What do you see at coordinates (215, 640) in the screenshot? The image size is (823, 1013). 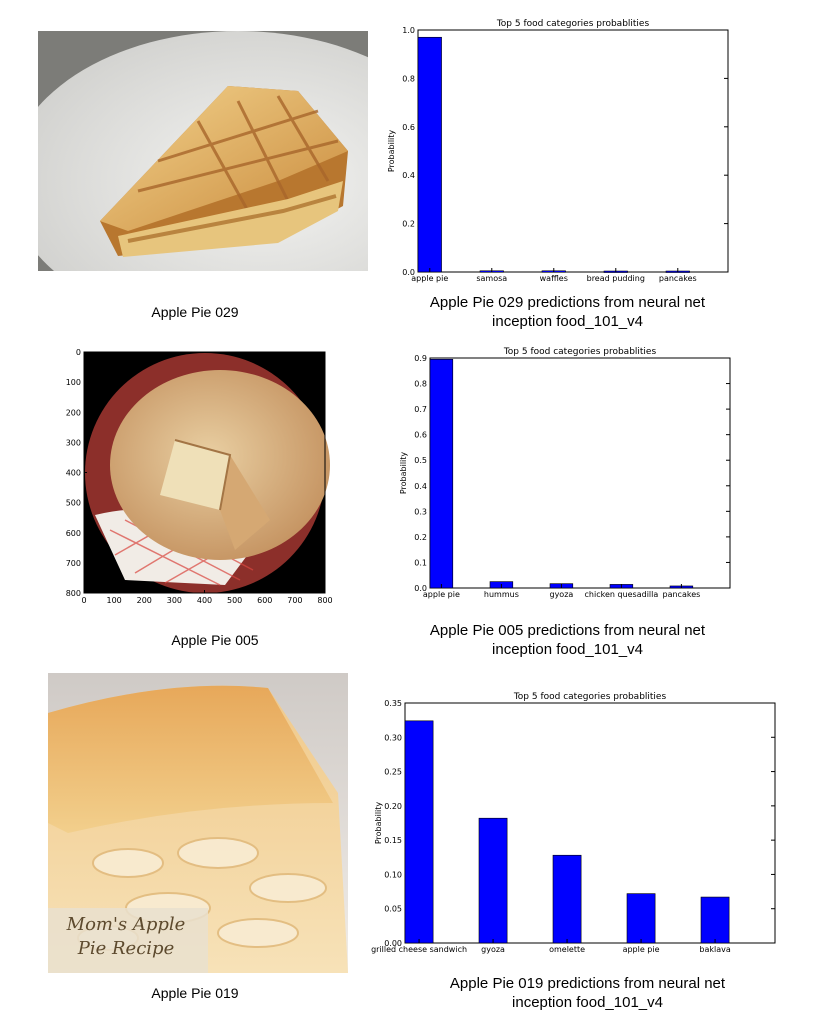 I see `photo-caption: Apple Pie 005` at bounding box center [215, 640].